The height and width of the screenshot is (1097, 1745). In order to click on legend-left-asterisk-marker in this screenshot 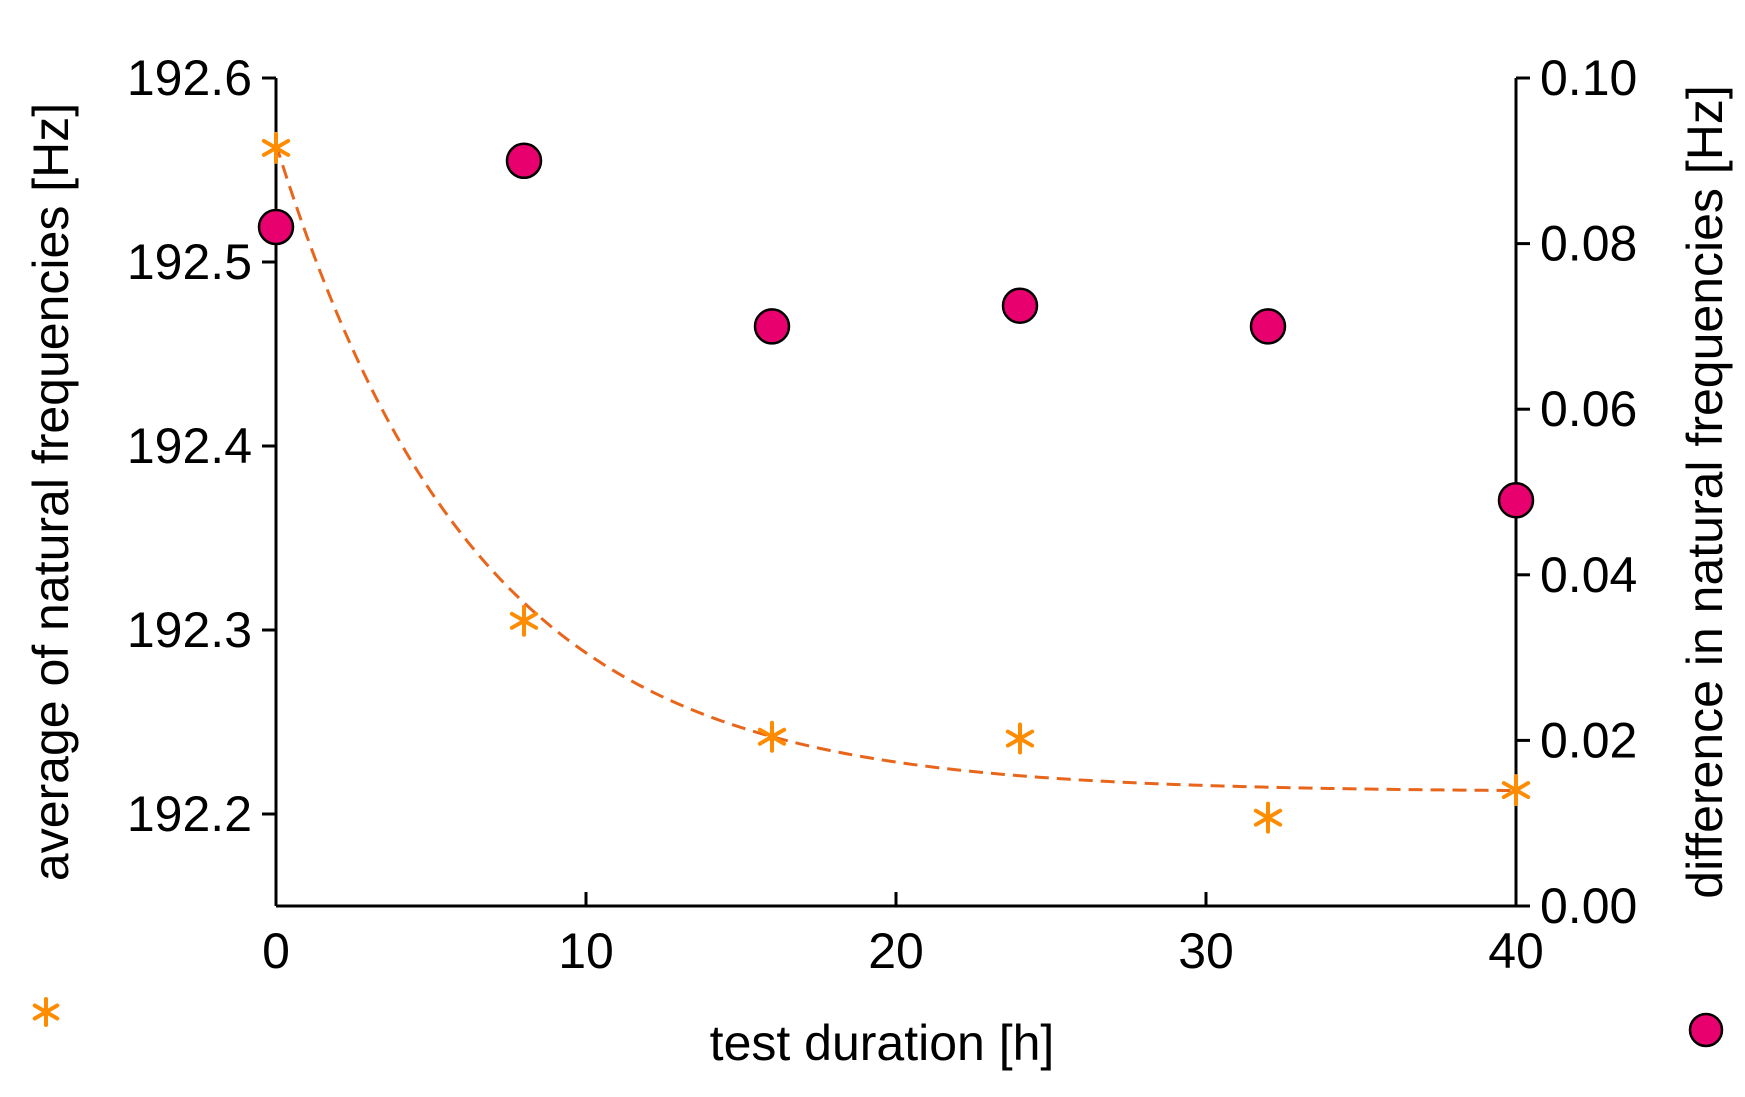, I will do `click(46, 1012)`.